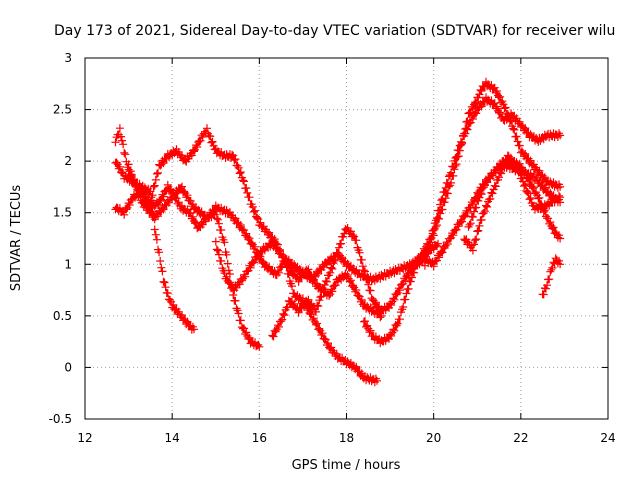  Describe the element at coordinates (62, 213) in the screenshot. I see `y-tick-label: 1.5` at that location.